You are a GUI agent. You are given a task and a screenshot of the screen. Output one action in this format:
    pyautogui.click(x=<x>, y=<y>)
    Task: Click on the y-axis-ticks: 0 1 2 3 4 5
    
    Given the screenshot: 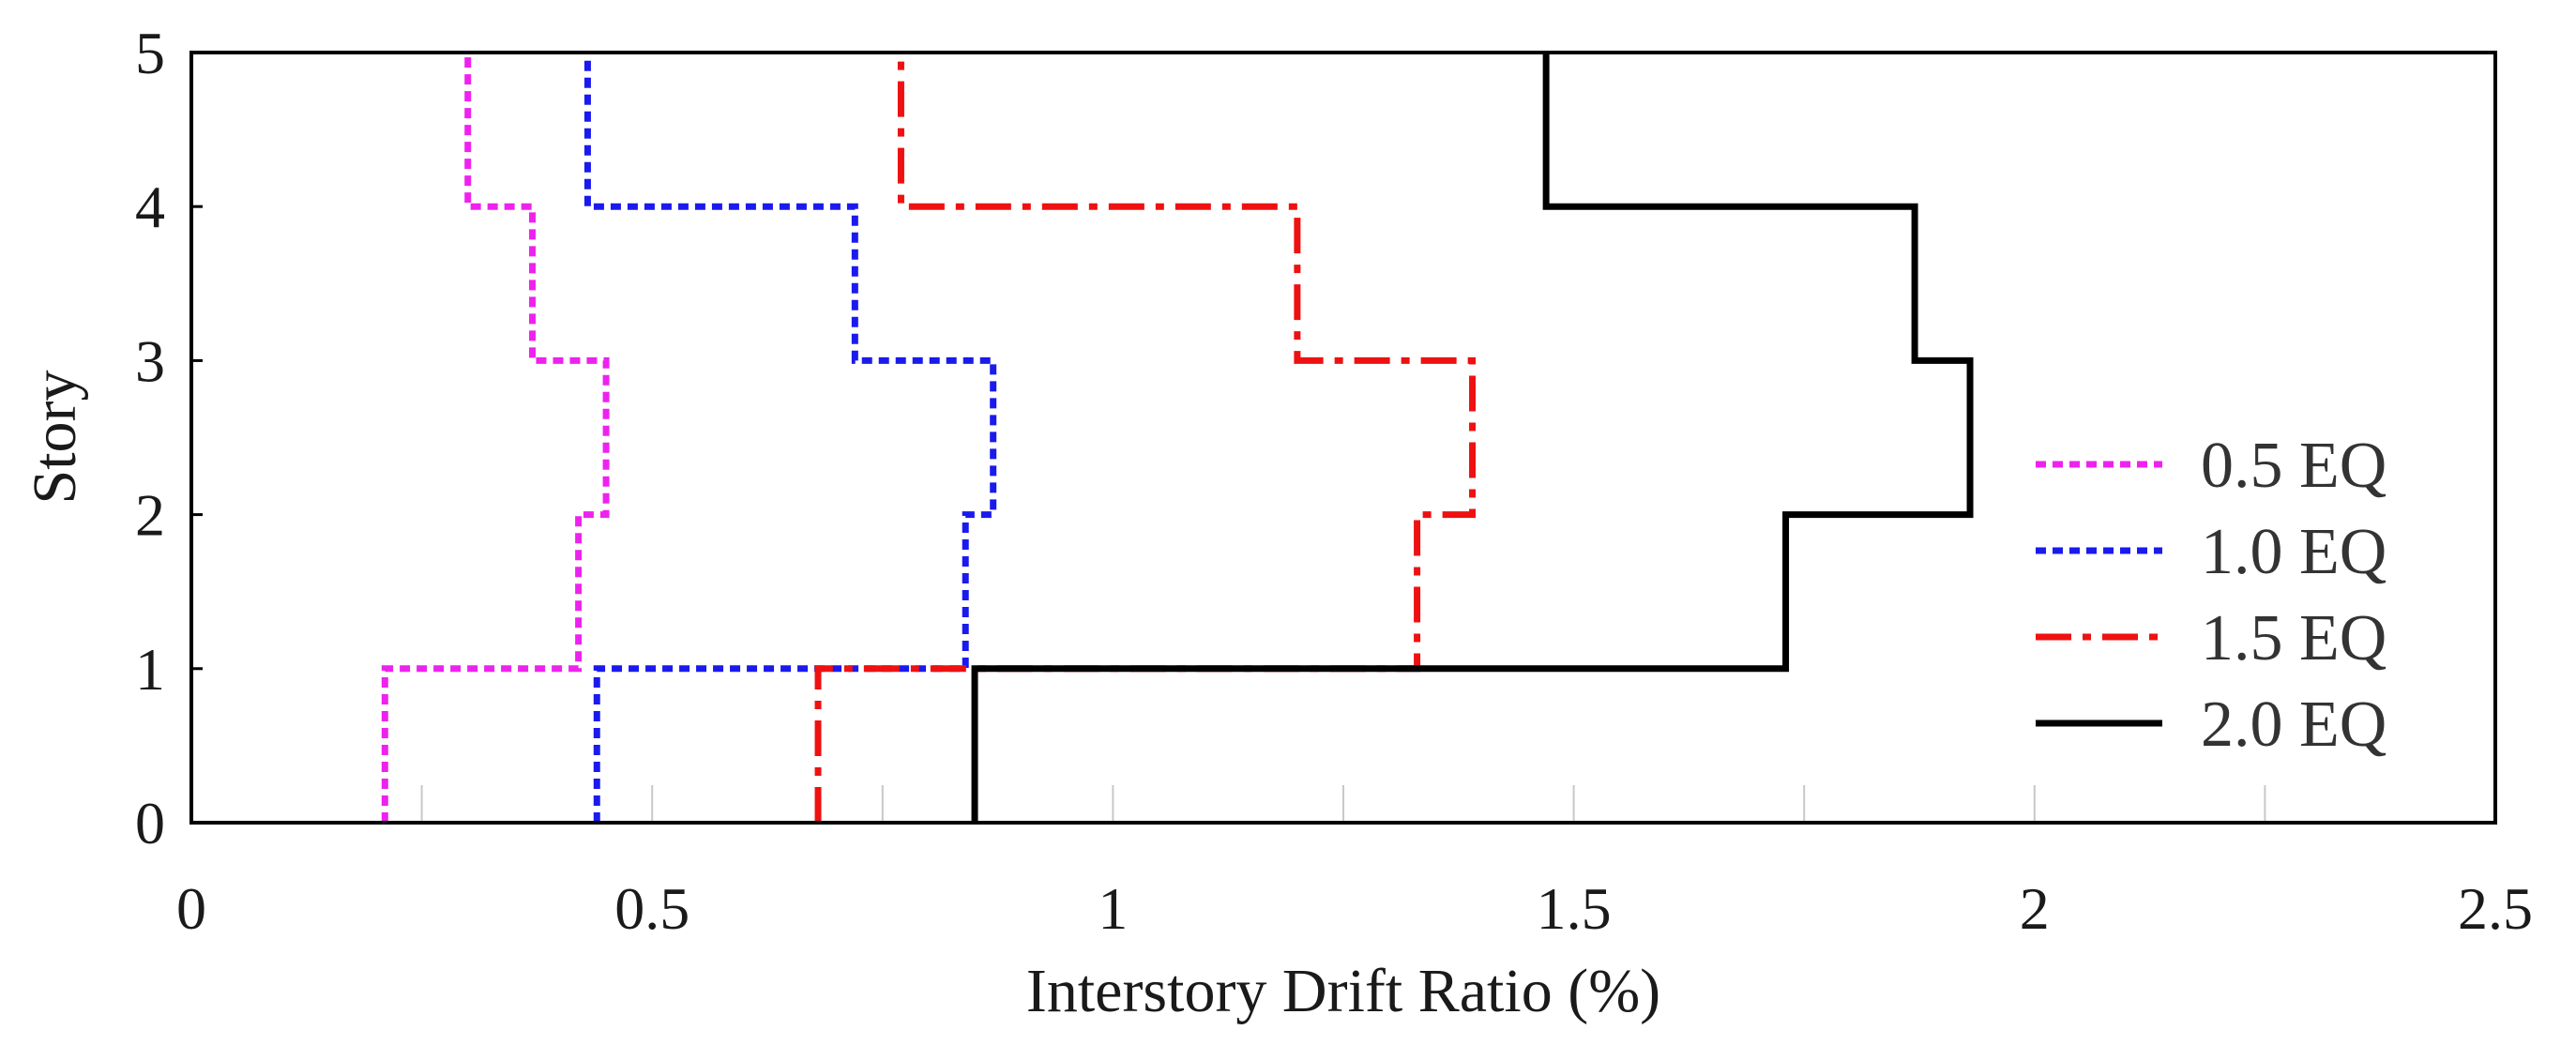 What is the action you would take?
    pyautogui.click(x=169, y=438)
    